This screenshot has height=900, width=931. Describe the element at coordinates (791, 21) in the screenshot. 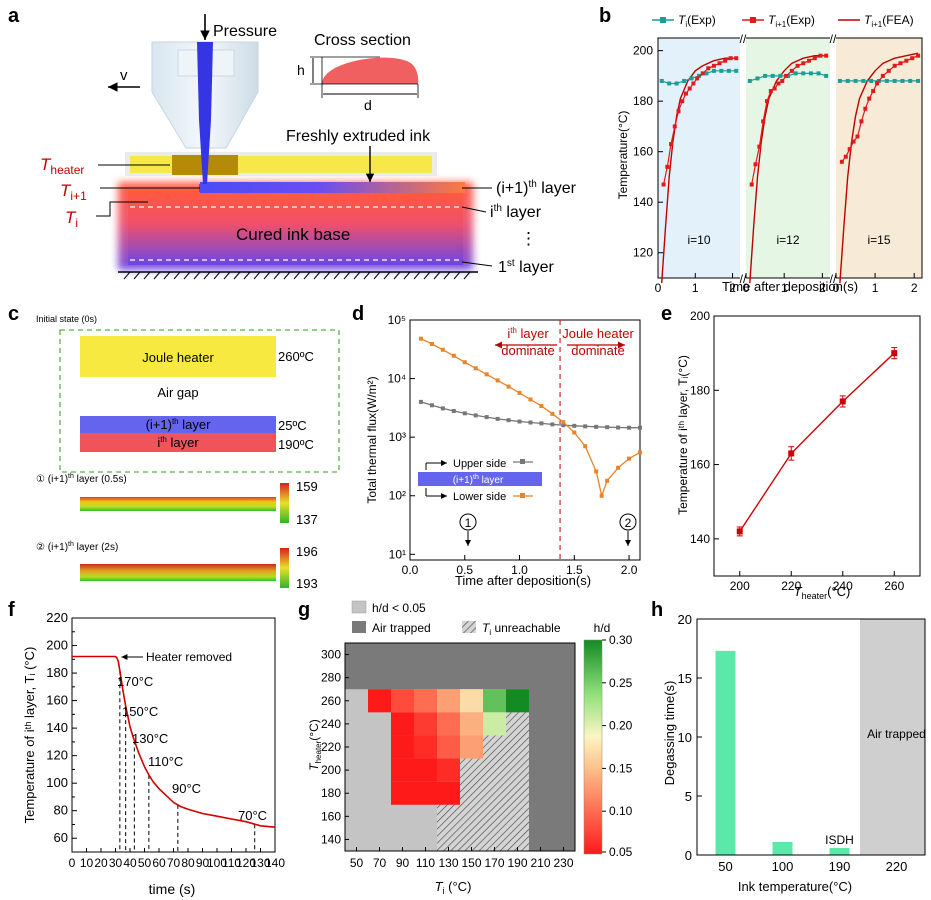

I see `b-legend-label-1: Ti+1(Exp)` at that location.